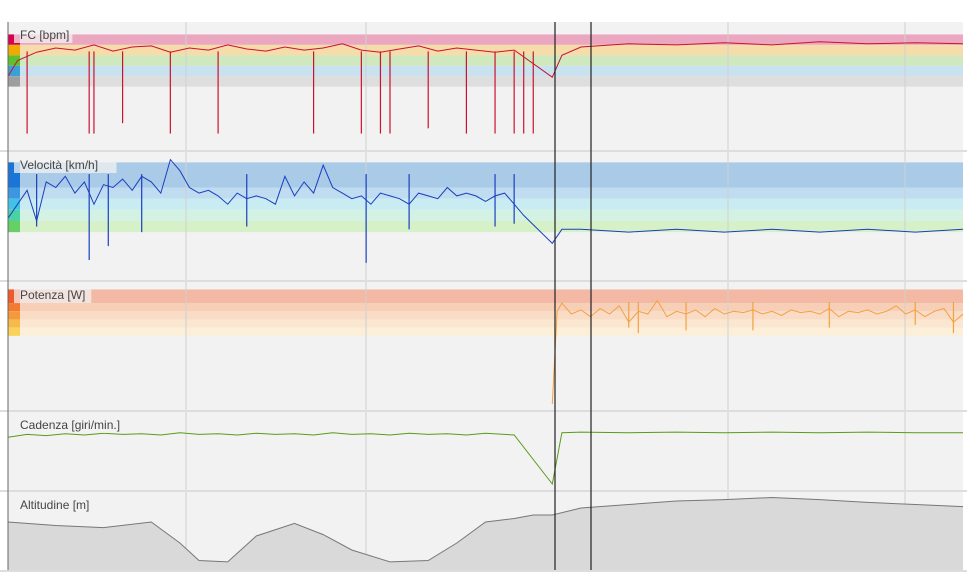 This screenshot has height=575, width=967. What do you see at coordinates (59, 165) in the screenshot?
I see `panel-title: Velocità [km/h]` at bounding box center [59, 165].